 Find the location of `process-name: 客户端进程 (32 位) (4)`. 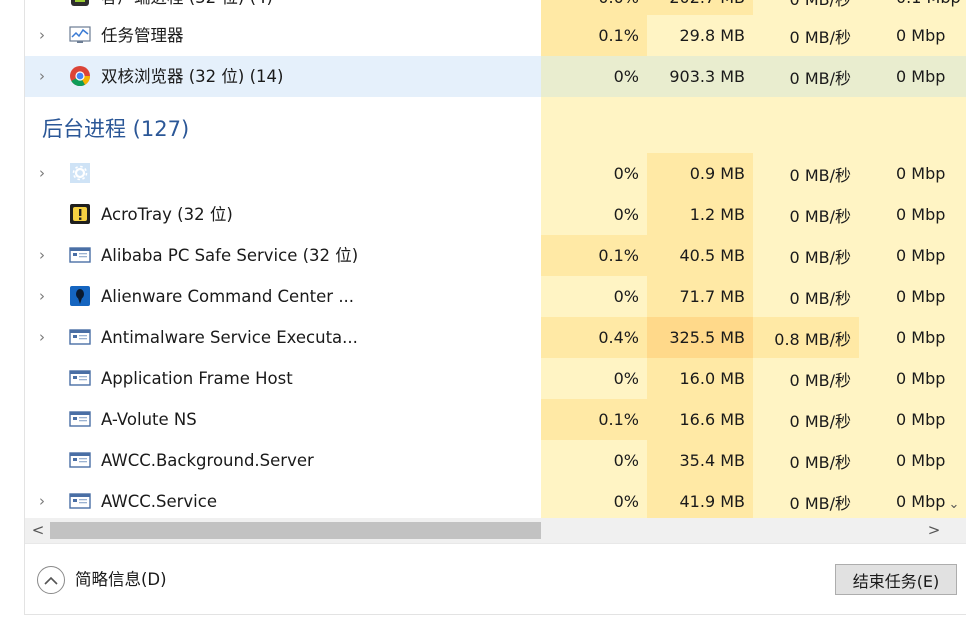

process-name: 客户端进程 (32 位) (4) is located at coordinates (187, 9).